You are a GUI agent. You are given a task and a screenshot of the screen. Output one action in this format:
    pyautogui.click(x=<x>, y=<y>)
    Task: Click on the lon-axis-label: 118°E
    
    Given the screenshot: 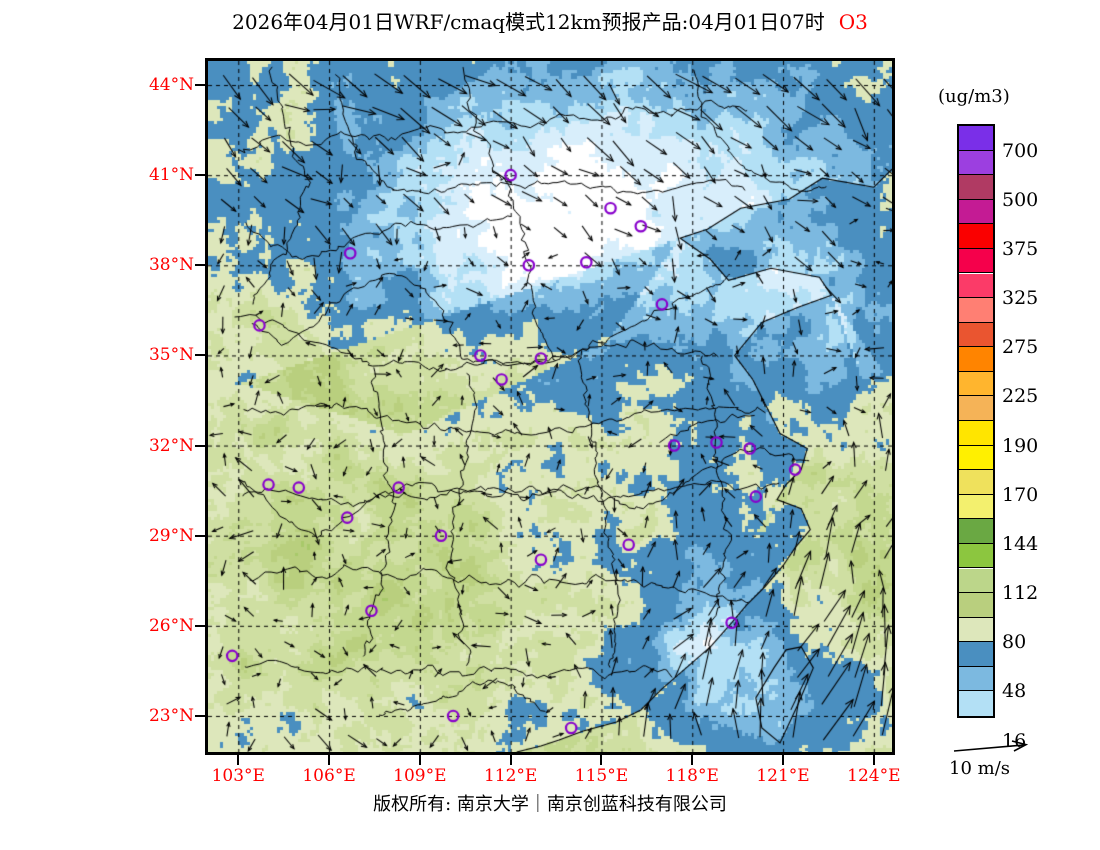 What is the action you would take?
    pyautogui.click(x=692, y=776)
    